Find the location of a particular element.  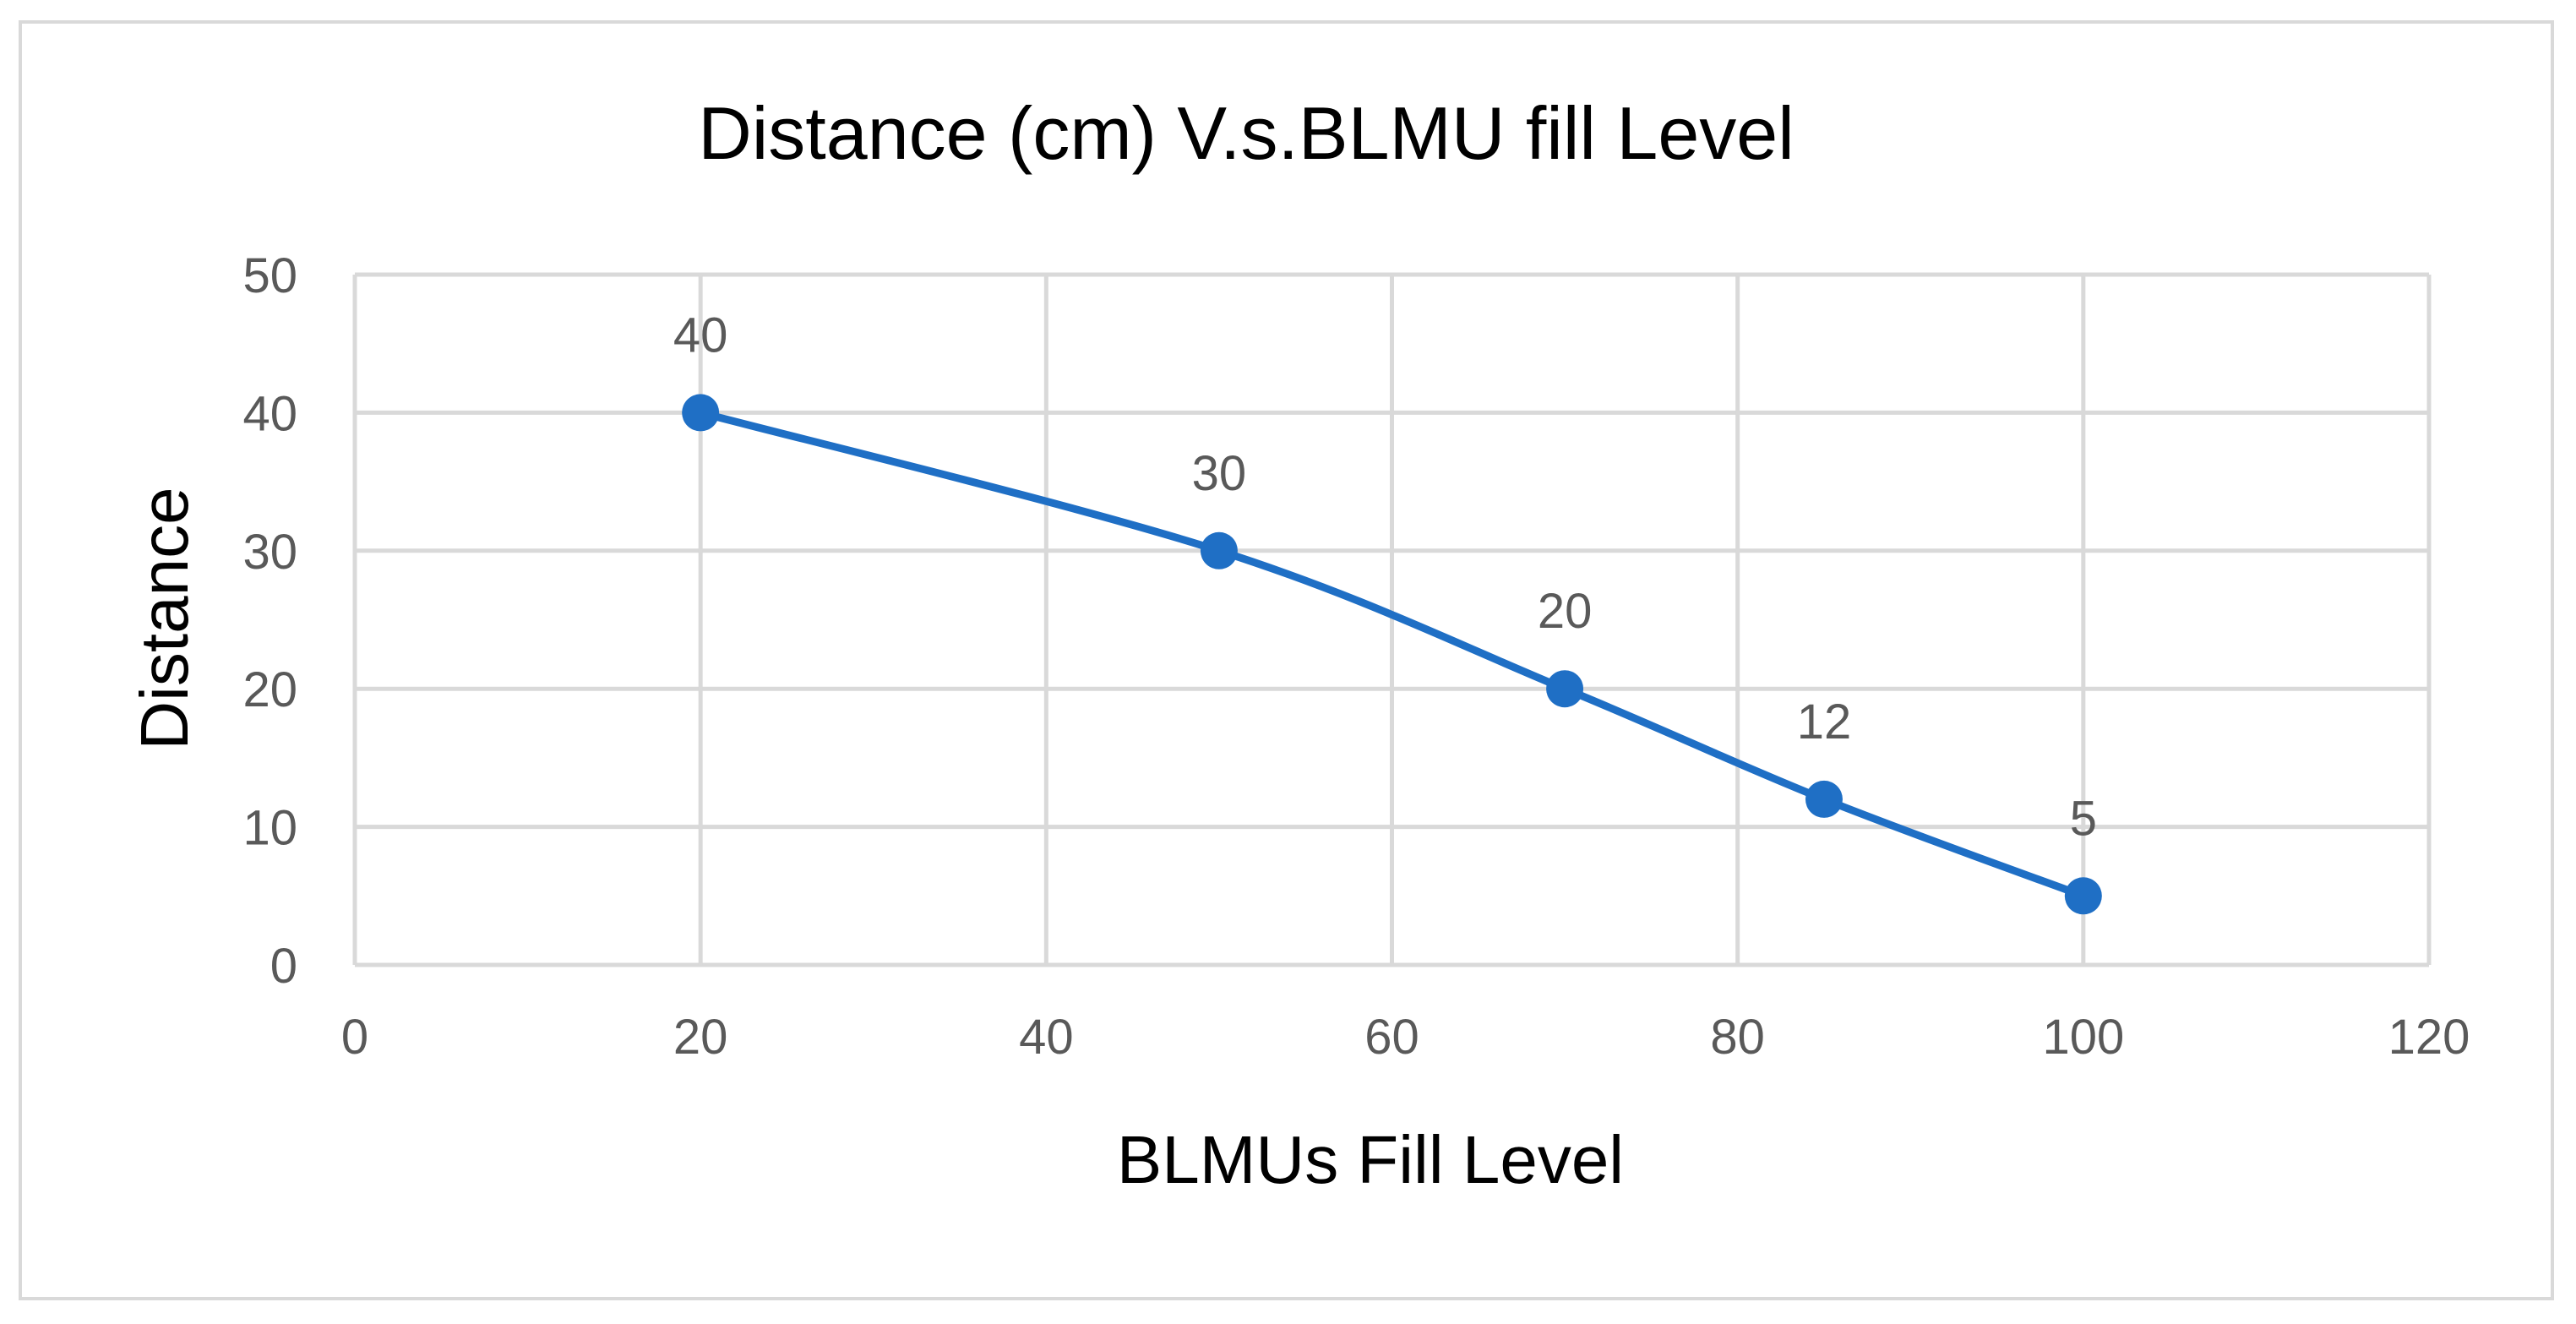

x-tick-label: 40 is located at coordinates (1046, 1038).